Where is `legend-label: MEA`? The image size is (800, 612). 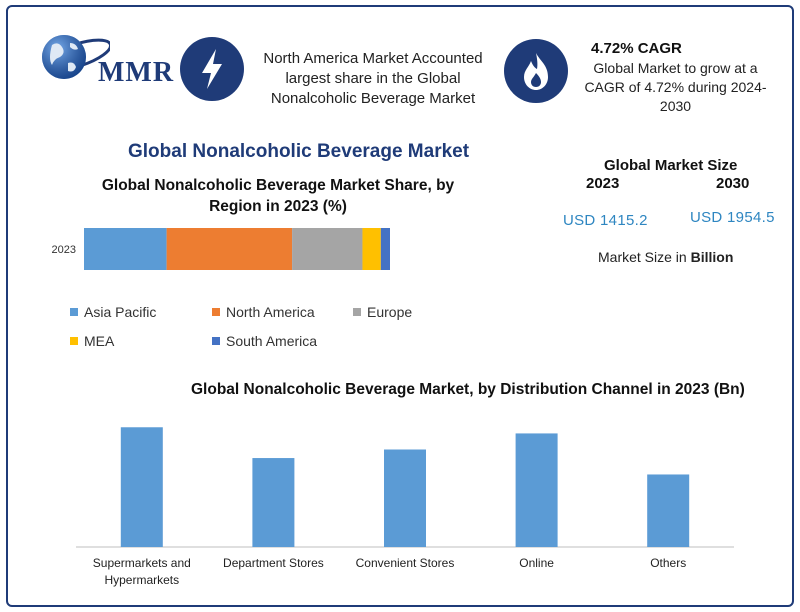
legend-label: MEA is located at coordinates (99, 341).